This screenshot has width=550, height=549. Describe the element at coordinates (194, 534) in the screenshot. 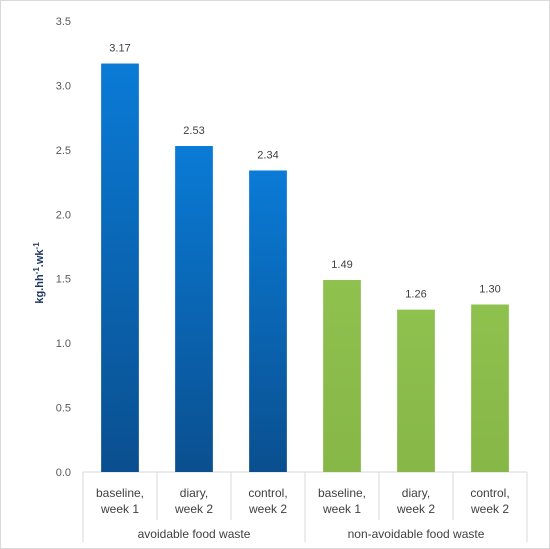

I see `group-label: avoidable food waste` at that location.